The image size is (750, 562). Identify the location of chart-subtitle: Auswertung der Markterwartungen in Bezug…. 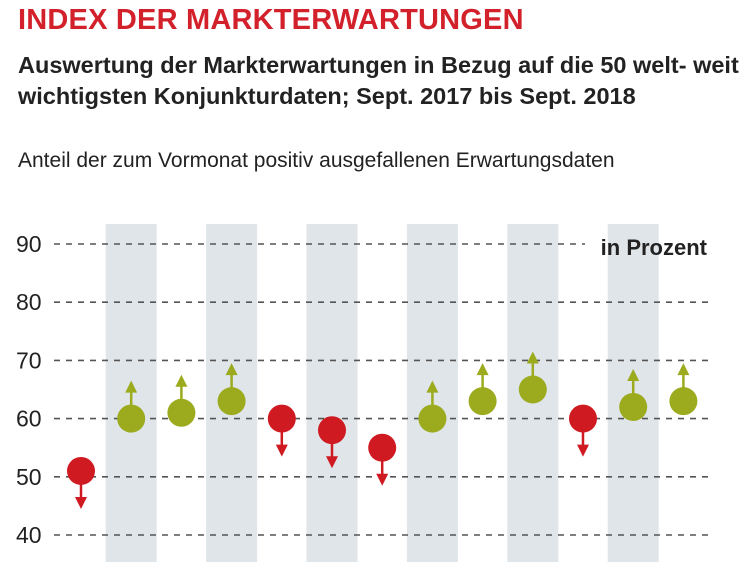
(378, 80).